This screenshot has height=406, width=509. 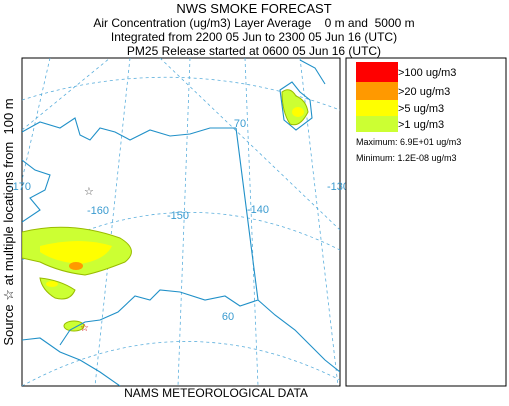 I want to click on legend-label: >1 ug/m3, so click(x=421, y=125).